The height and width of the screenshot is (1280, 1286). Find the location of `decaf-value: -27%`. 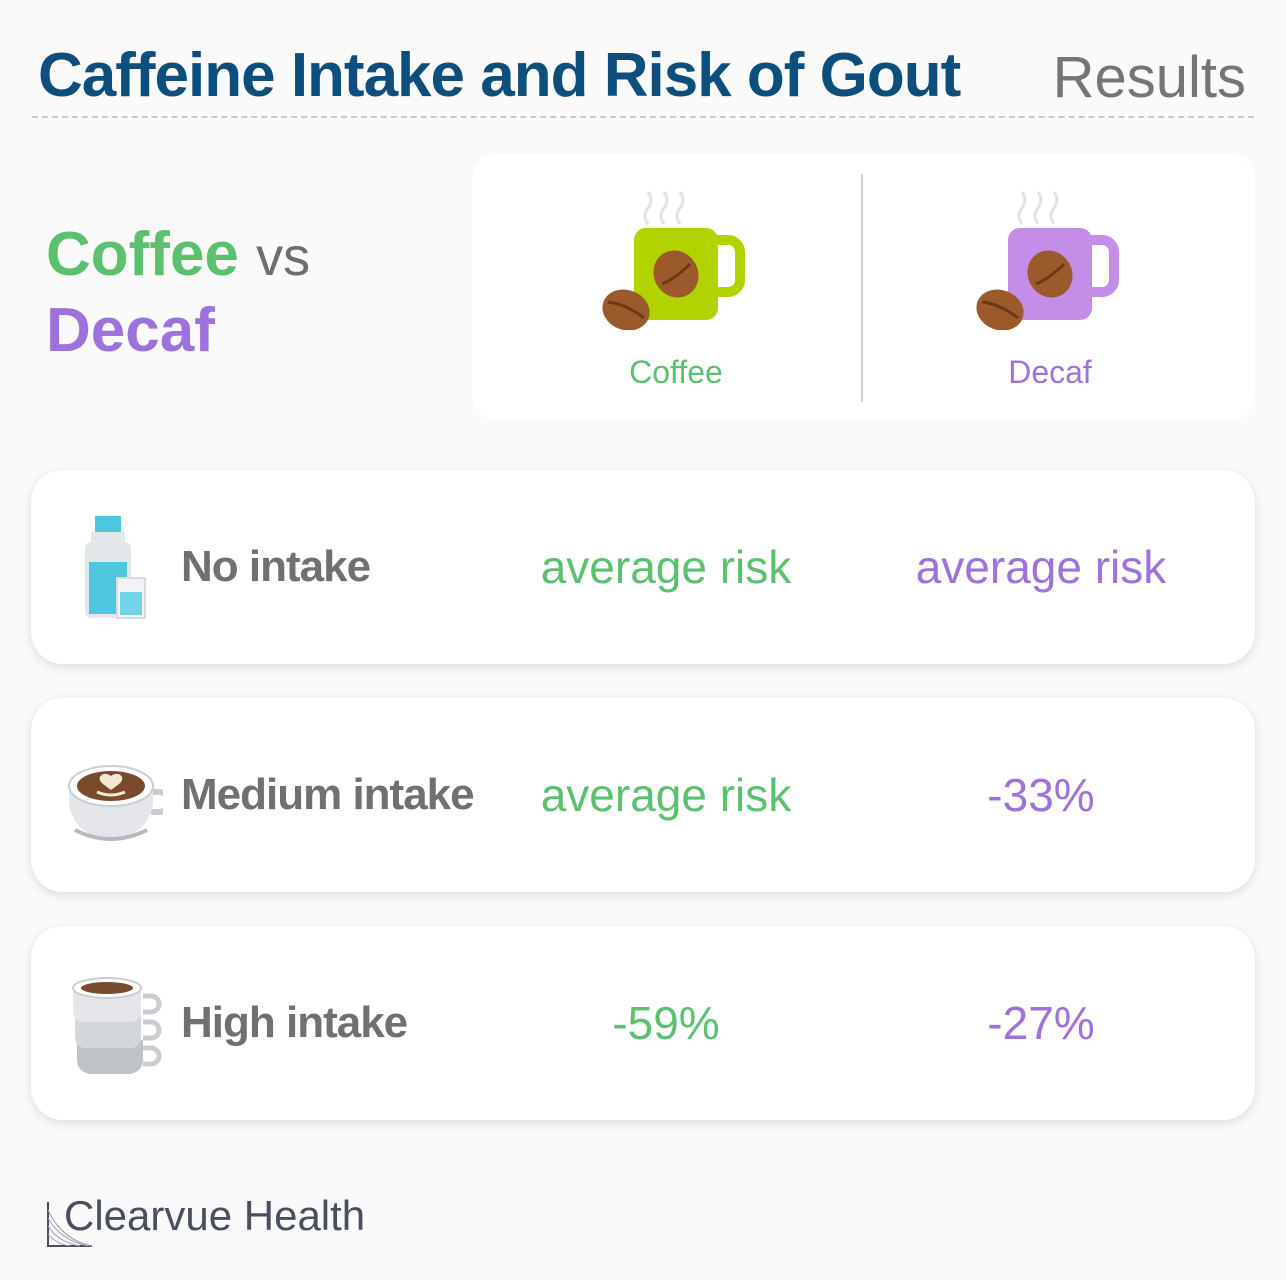

decaf-value: -27% is located at coordinates (1041, 1023).